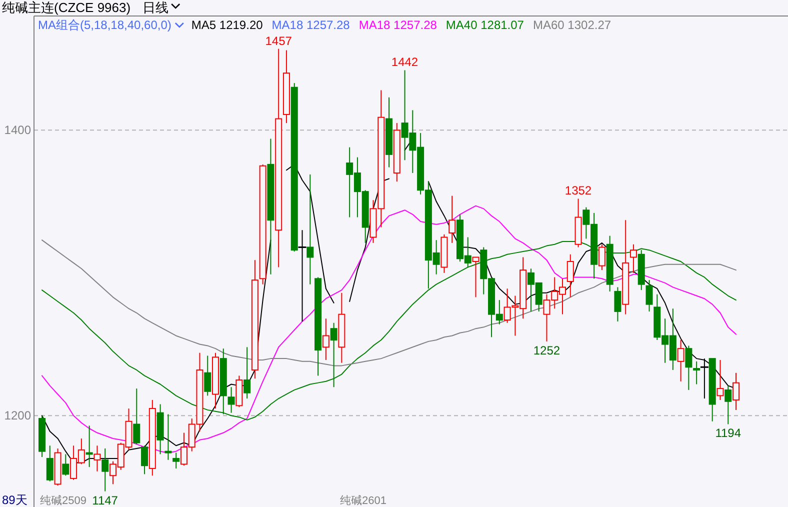 This screenshot has width=788, height=507. I want to click on annotation: 1252, so click(546, 350).